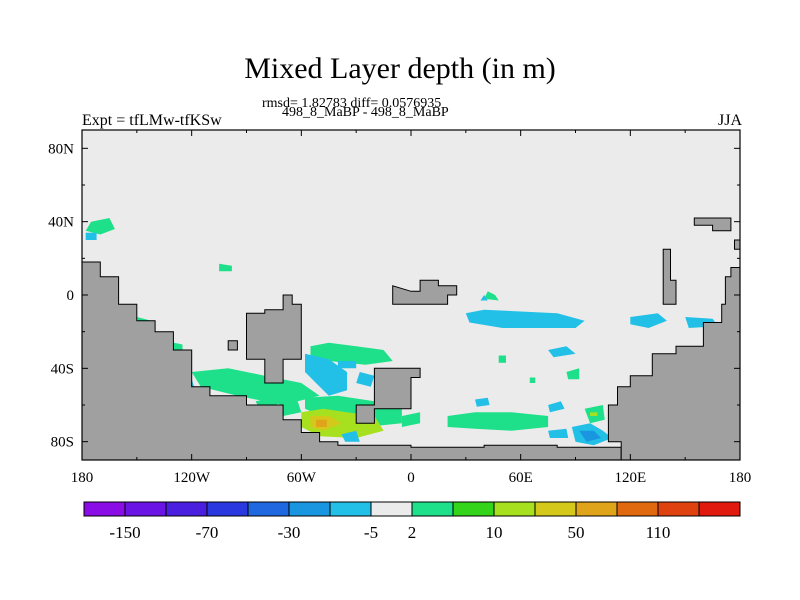 The height and width of the screenshot is (600, 800). Describe the element at coordinates (274, 339) in the screenshot. I see `land-central-island` at that location.